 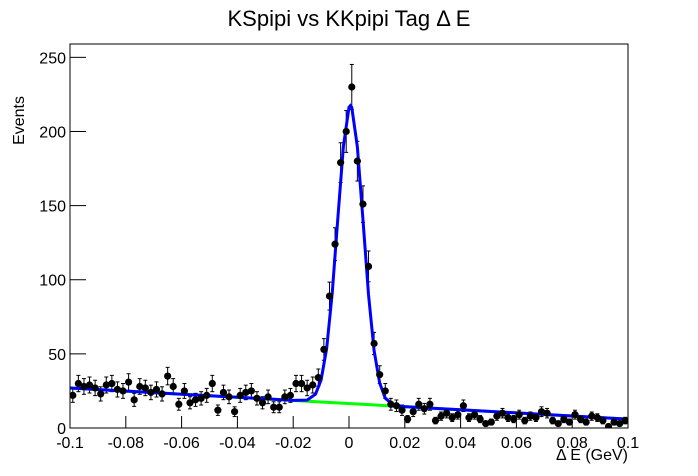 What do you see at coordinates (52, 132) in the screenshot?
I see `y-tick-label: 200` at bounding box center [52, 132].